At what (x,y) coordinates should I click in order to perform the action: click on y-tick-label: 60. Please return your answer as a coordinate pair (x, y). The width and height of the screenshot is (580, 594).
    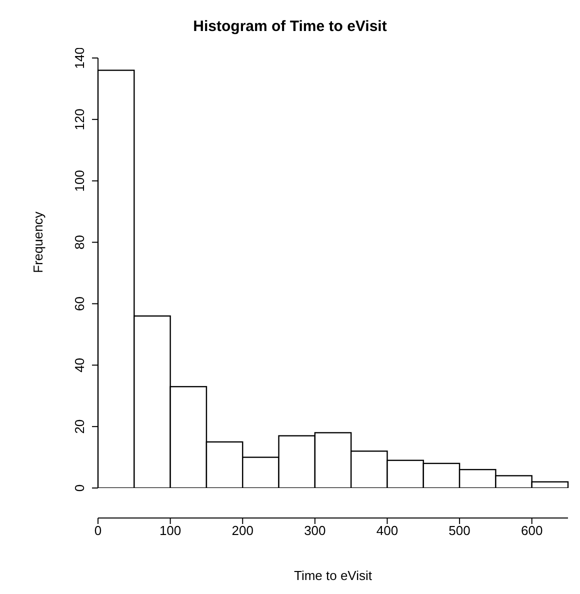
    Looking at the image, I should click on (79, 303).